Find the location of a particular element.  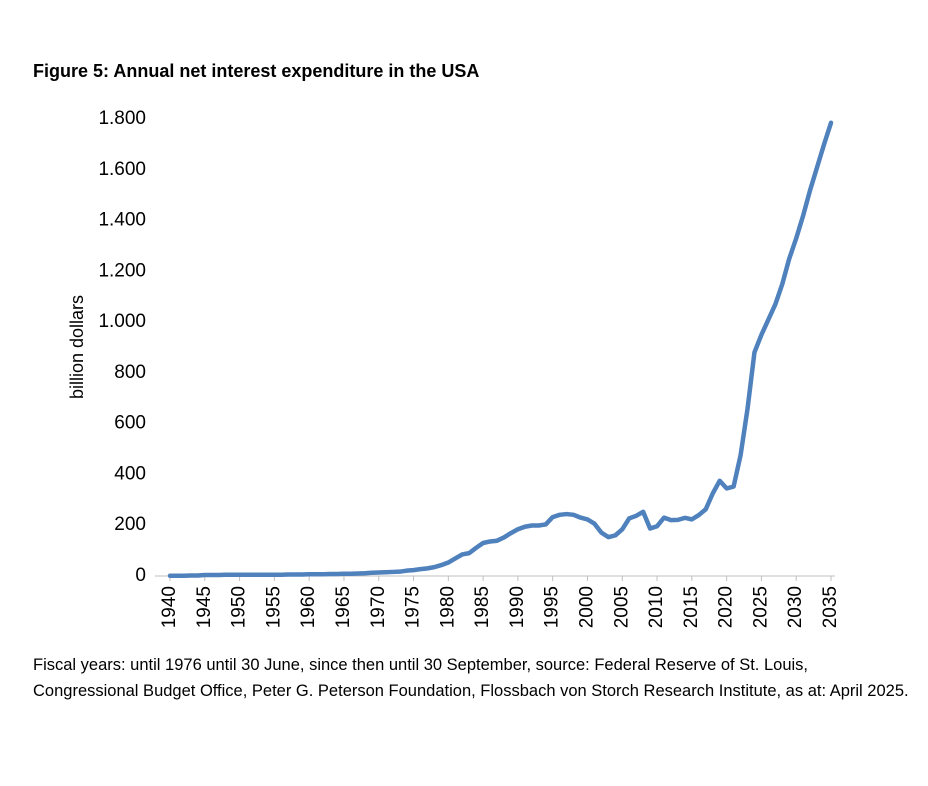

y-tick-label: 200 is located at coordinates (130, 524).